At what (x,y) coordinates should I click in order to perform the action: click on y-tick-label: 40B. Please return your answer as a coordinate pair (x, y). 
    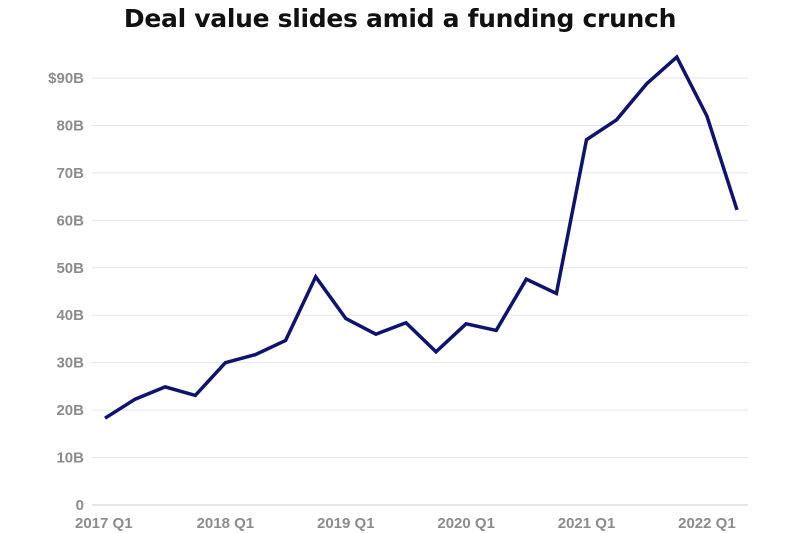
    Looking at the image, I should click on (70, 315).